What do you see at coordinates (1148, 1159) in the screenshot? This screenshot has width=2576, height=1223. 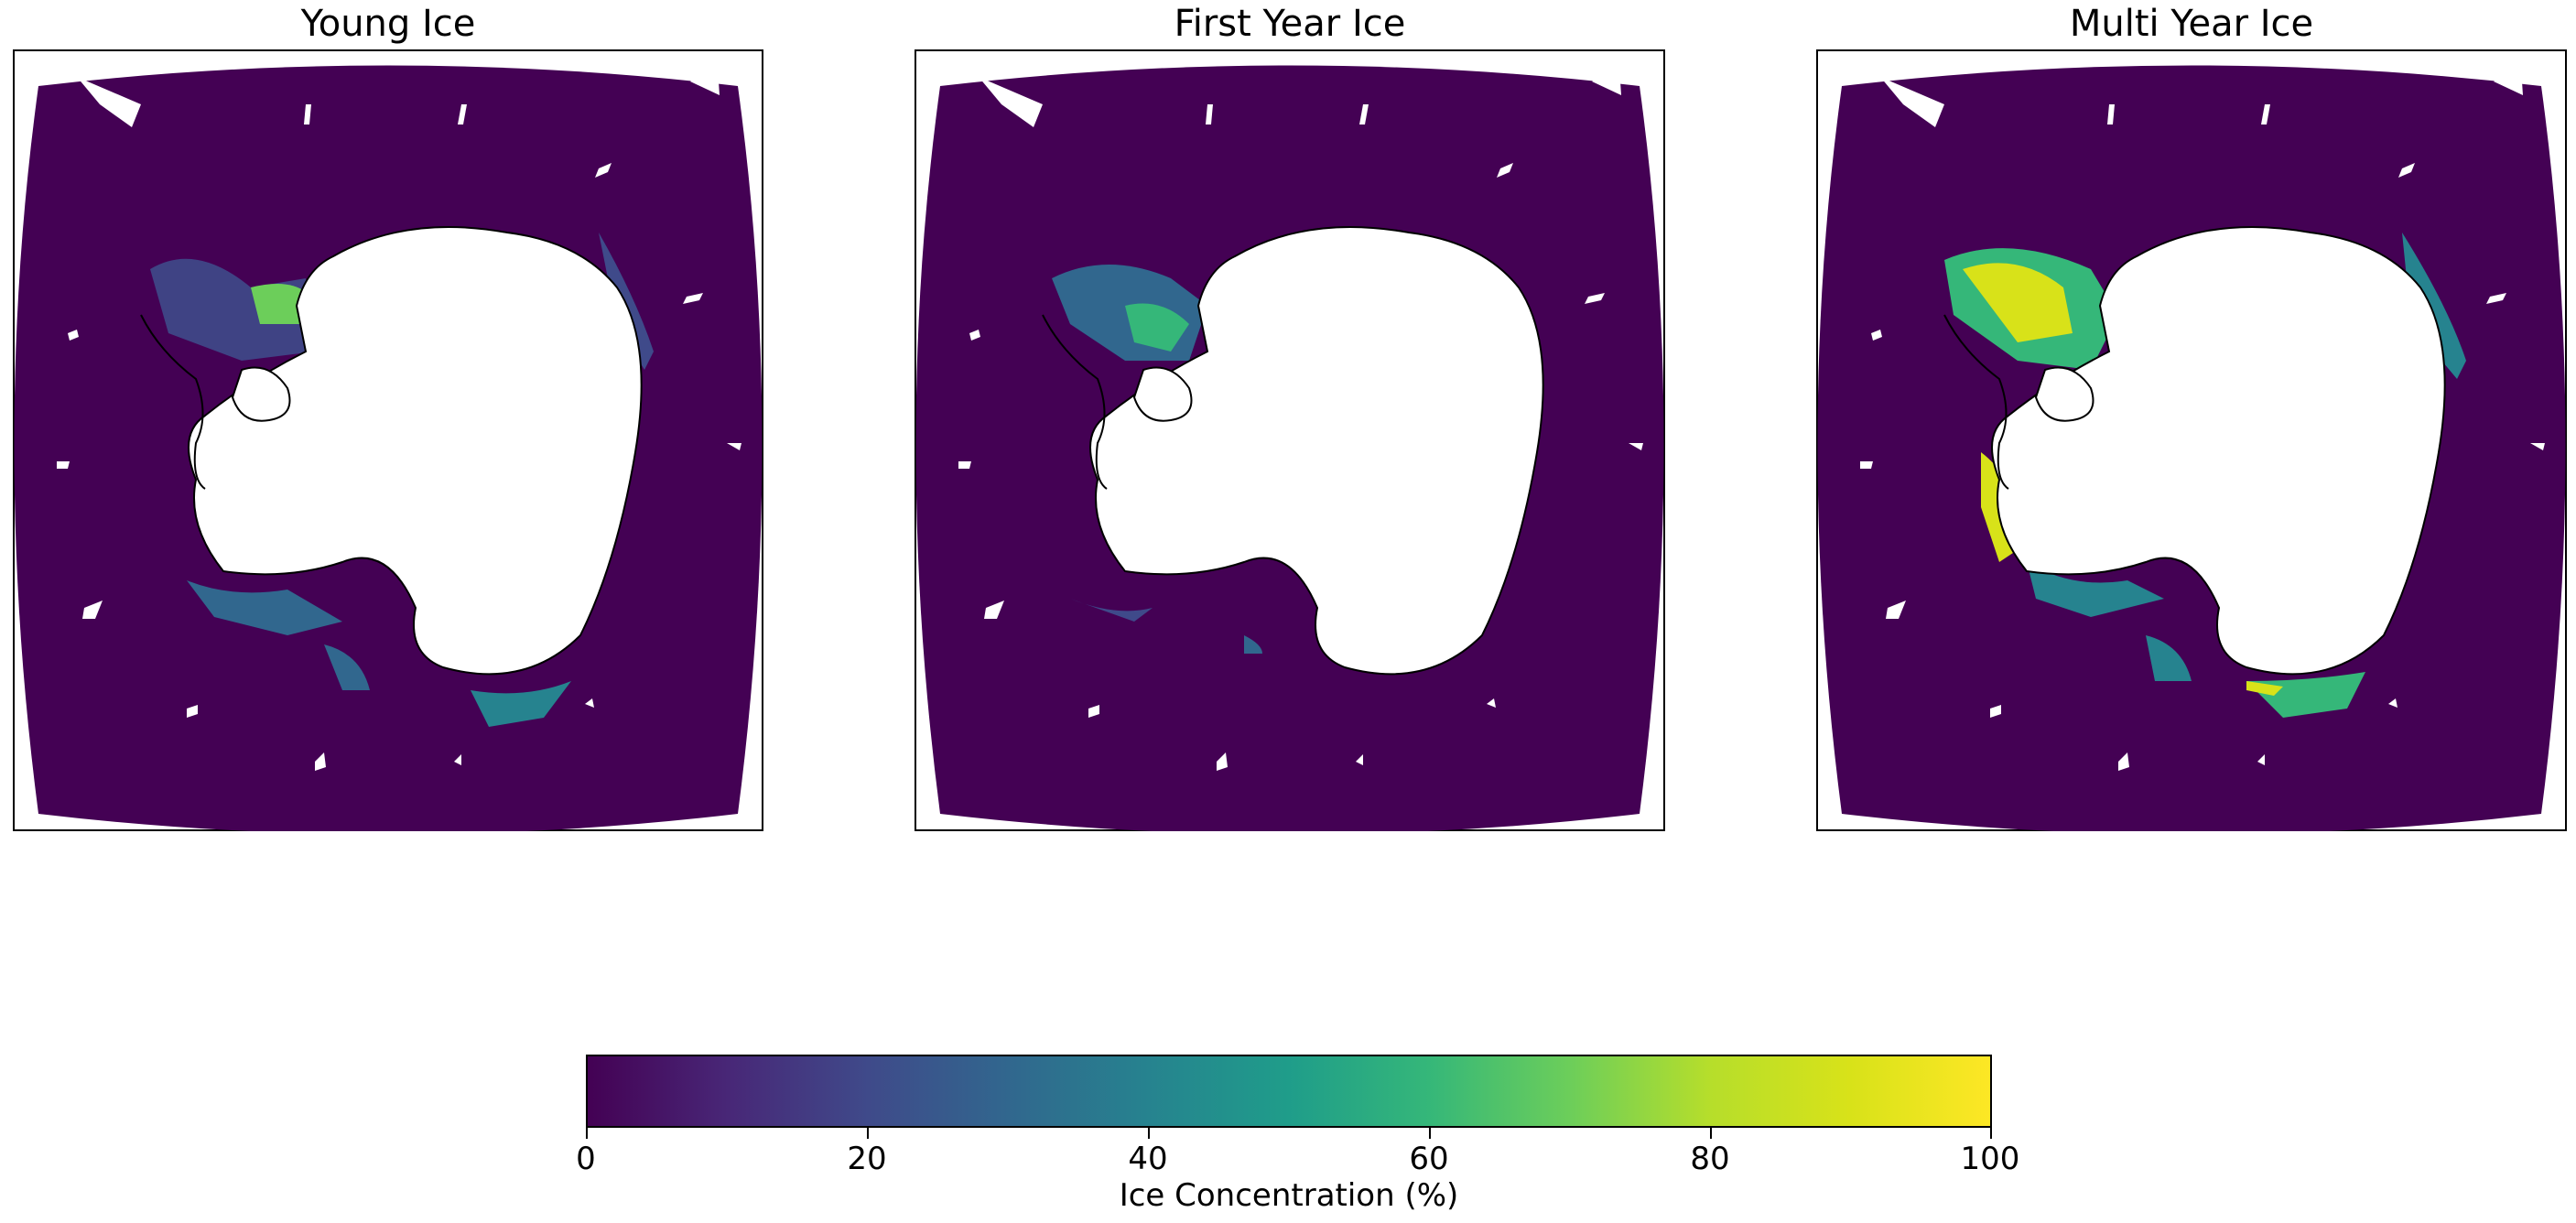 I see `colorbar-tick-label: 40` at bounding box center [1148, 1159].